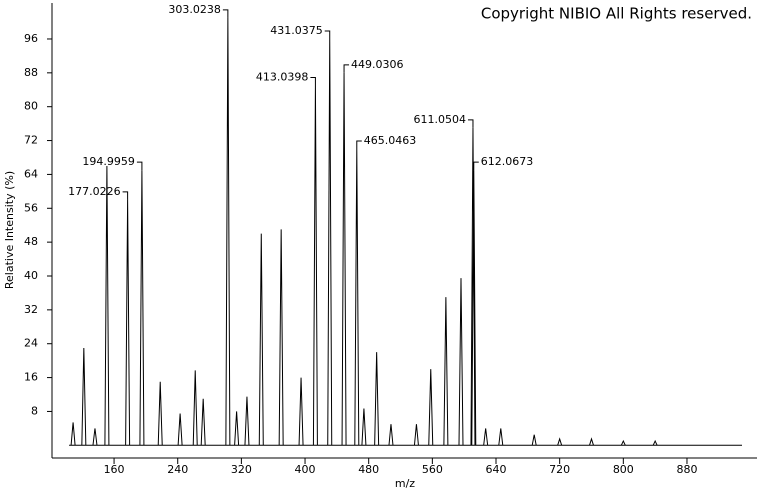 The height and width of the screenshot is (492, 760). I want to click on y-tick-label: 80, so click(31, 106).